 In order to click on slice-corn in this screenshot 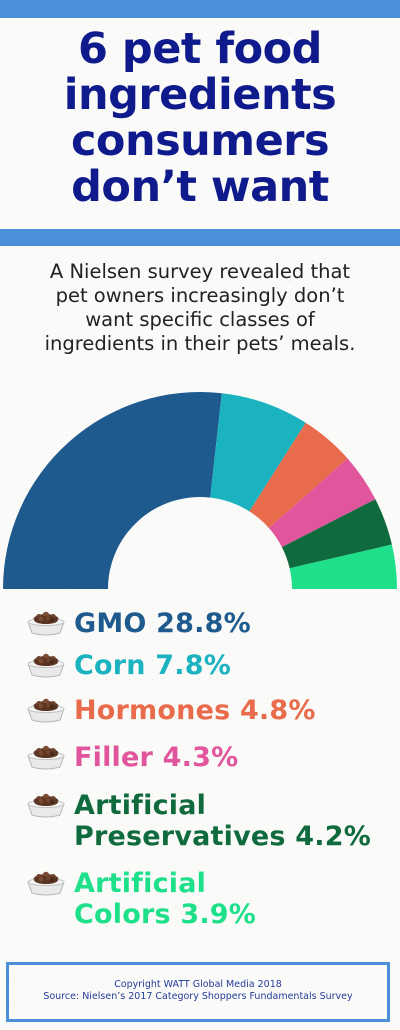, I will do `click(258, 452)`.